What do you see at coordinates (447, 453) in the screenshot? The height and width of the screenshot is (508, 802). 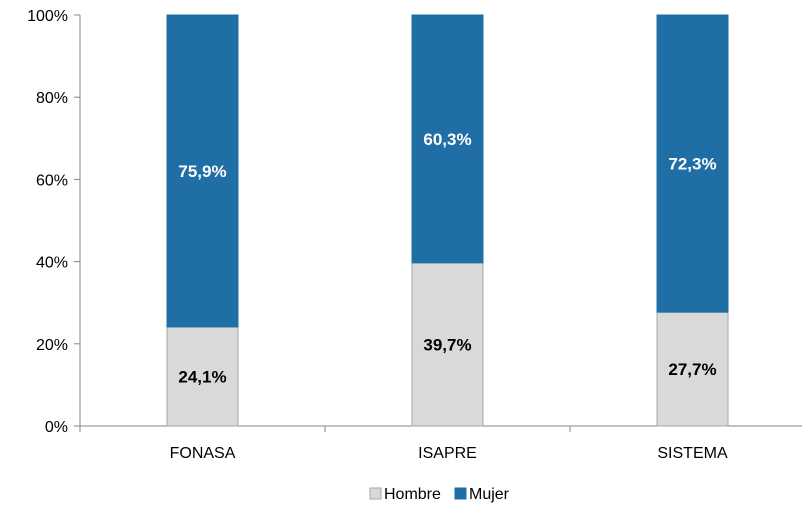 I see `x-category-label: ISAPRE` at bounding box center [447, 453].